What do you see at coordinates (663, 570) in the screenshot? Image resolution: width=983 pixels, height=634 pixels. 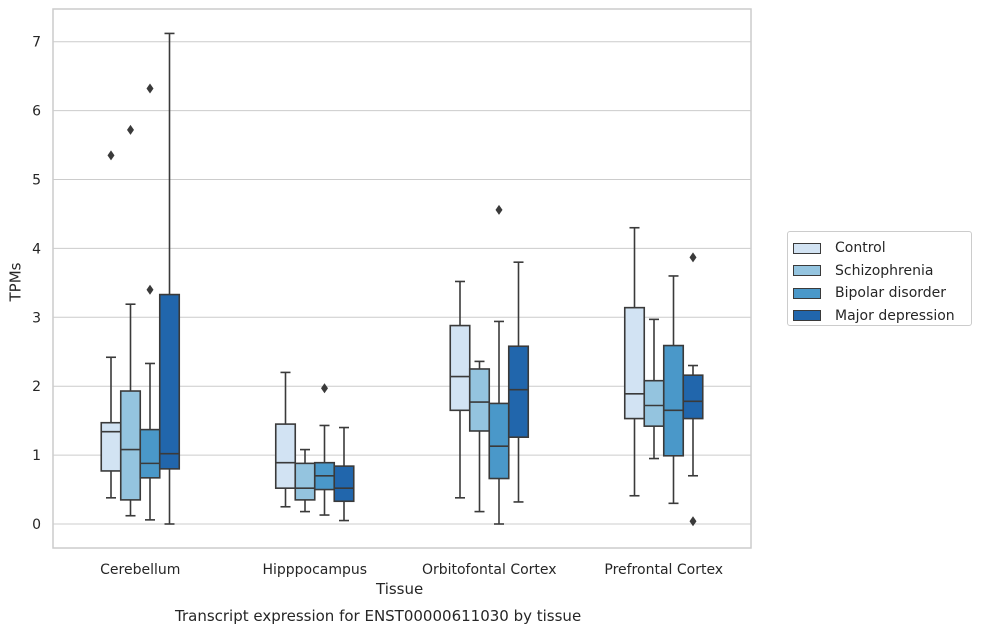 I see `x-tick-label: Prefrontal Cortex` at bounding box center [663, 570].